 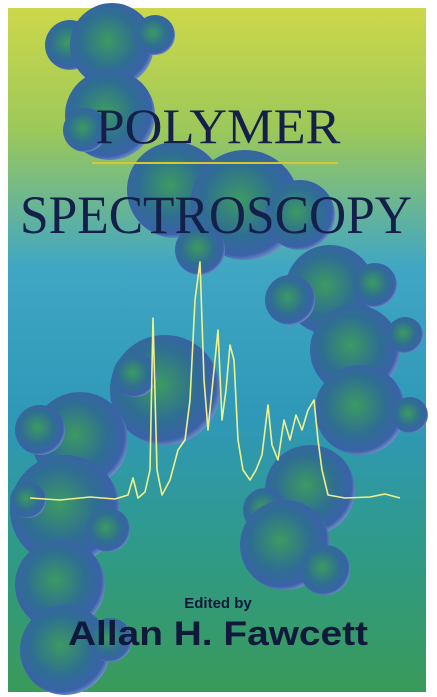 I want to click on title-line-2: SPECTROSCOPY, so click(x=216, y=215).